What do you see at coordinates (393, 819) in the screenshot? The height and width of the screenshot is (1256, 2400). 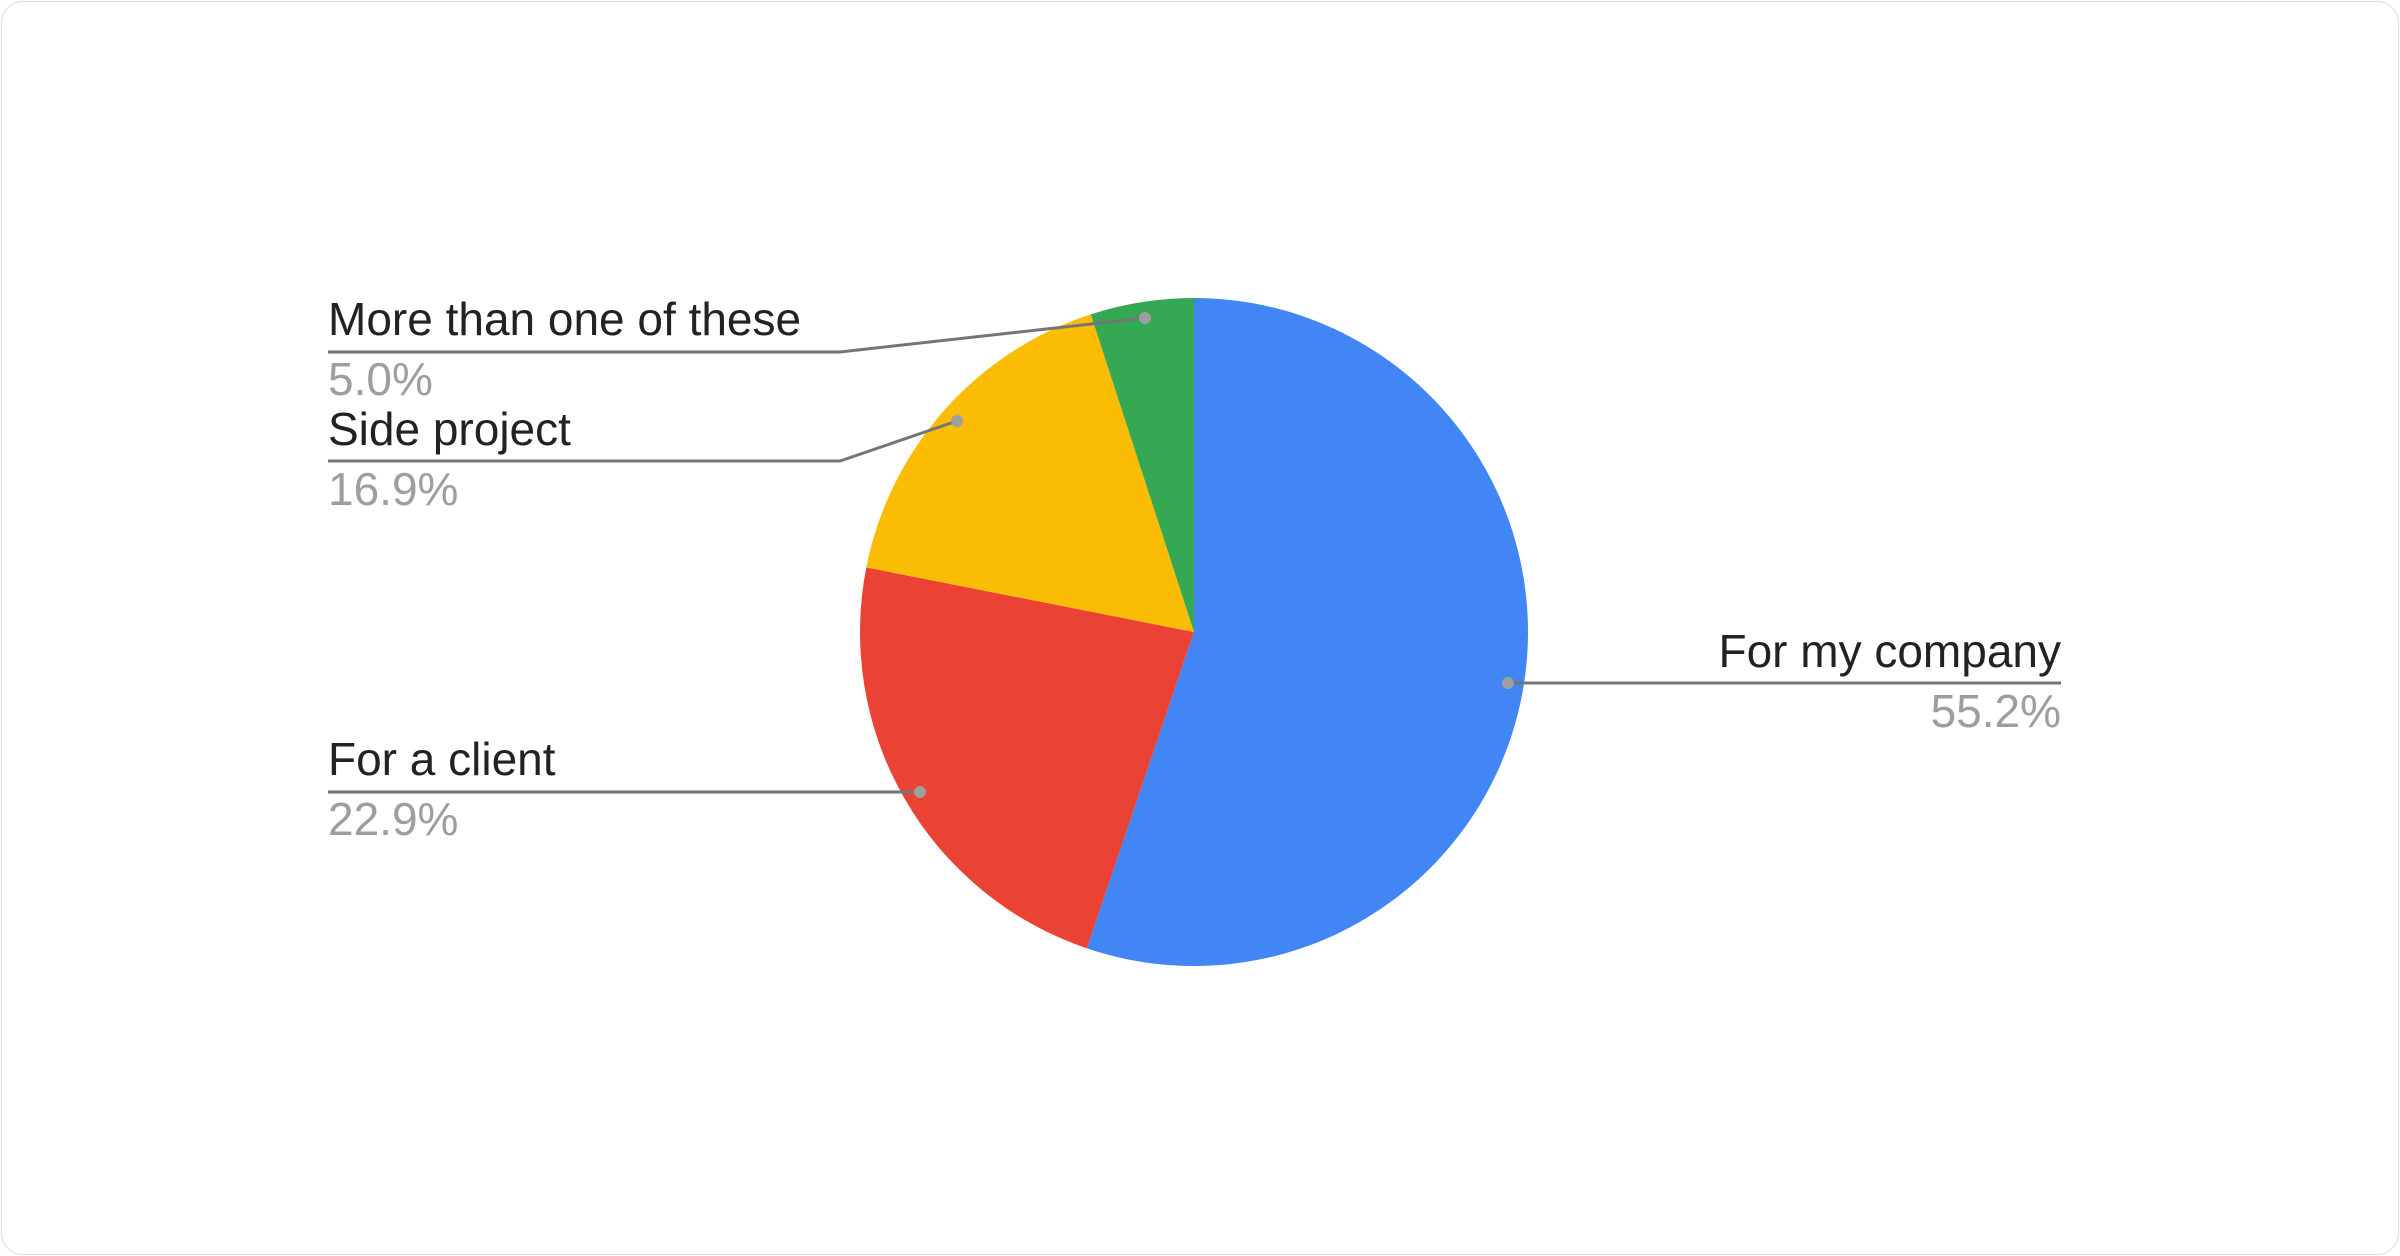 I see `slice-percent-1: 22.9%` at bounding box center [393, 819].